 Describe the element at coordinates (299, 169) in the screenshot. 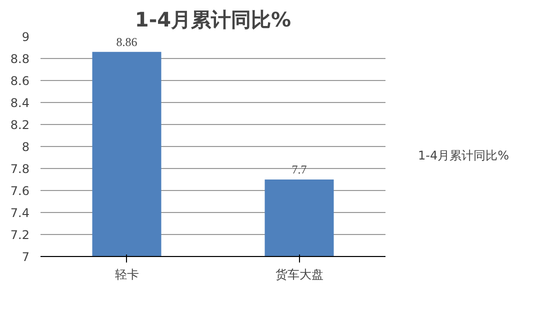

I see `data-label: 7.7` at that location.